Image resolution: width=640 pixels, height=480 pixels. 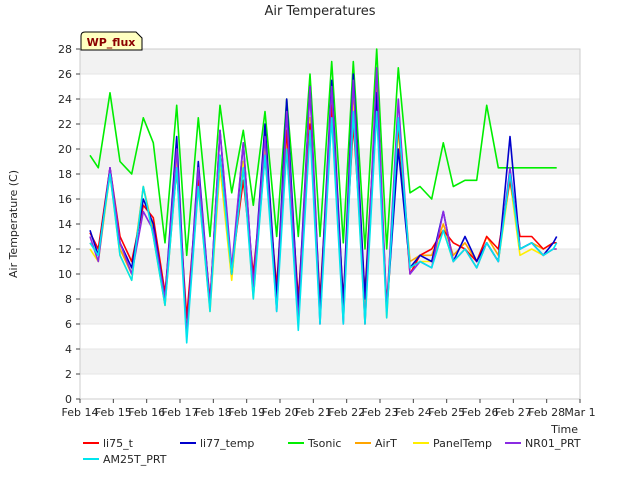 I want to click on x-tick-label: Feb 22, so click(x=346, y=412).